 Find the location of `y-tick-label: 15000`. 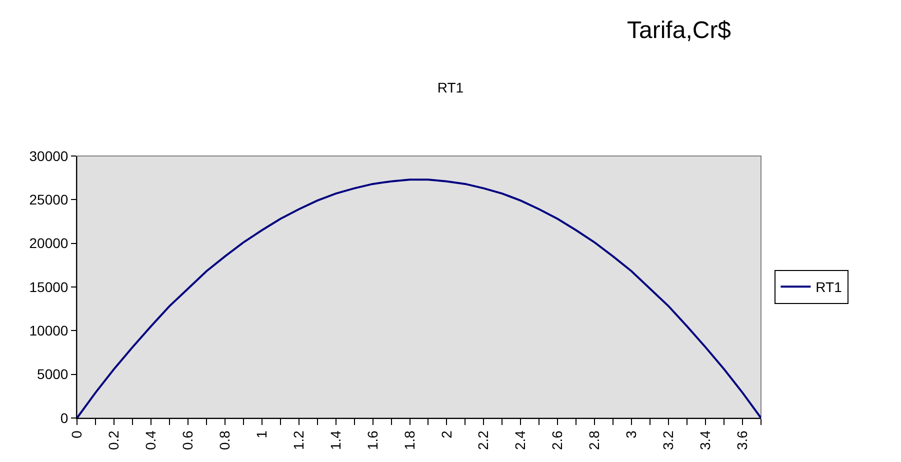

y-tick-label: 15000 is located at coordinates (48, 286).